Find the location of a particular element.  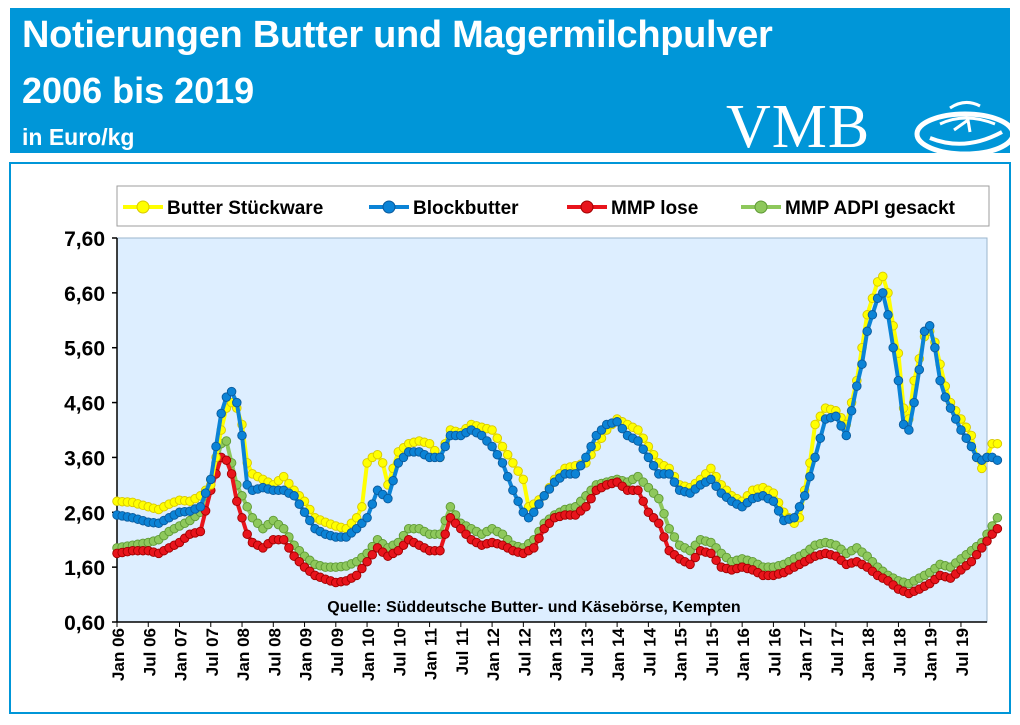

legend-box is located at coordinates (553, 206).